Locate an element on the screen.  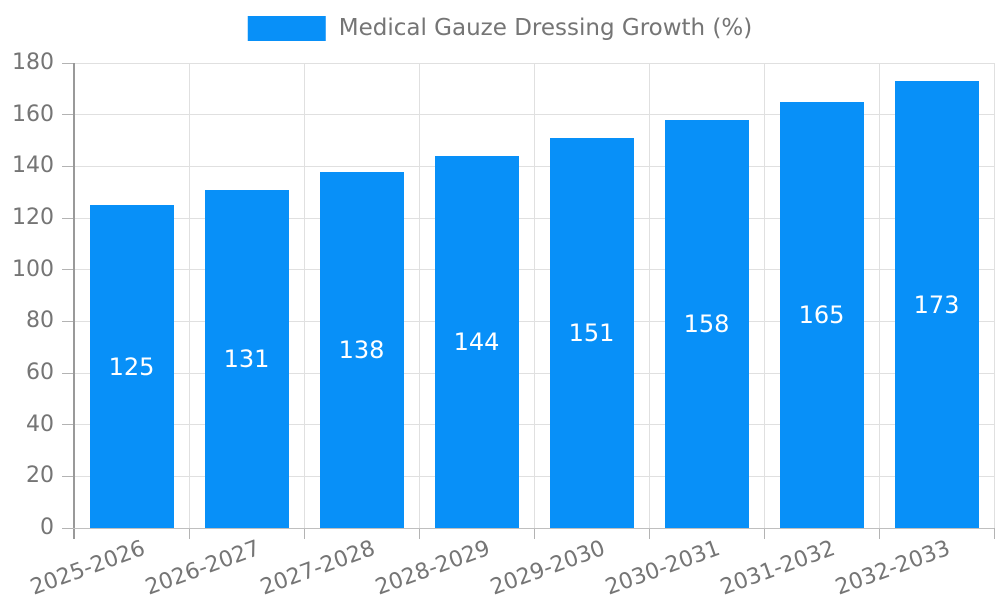
legend-item: Medical Gauze Dressing Growth (%) is located at coordinates (500, 28).